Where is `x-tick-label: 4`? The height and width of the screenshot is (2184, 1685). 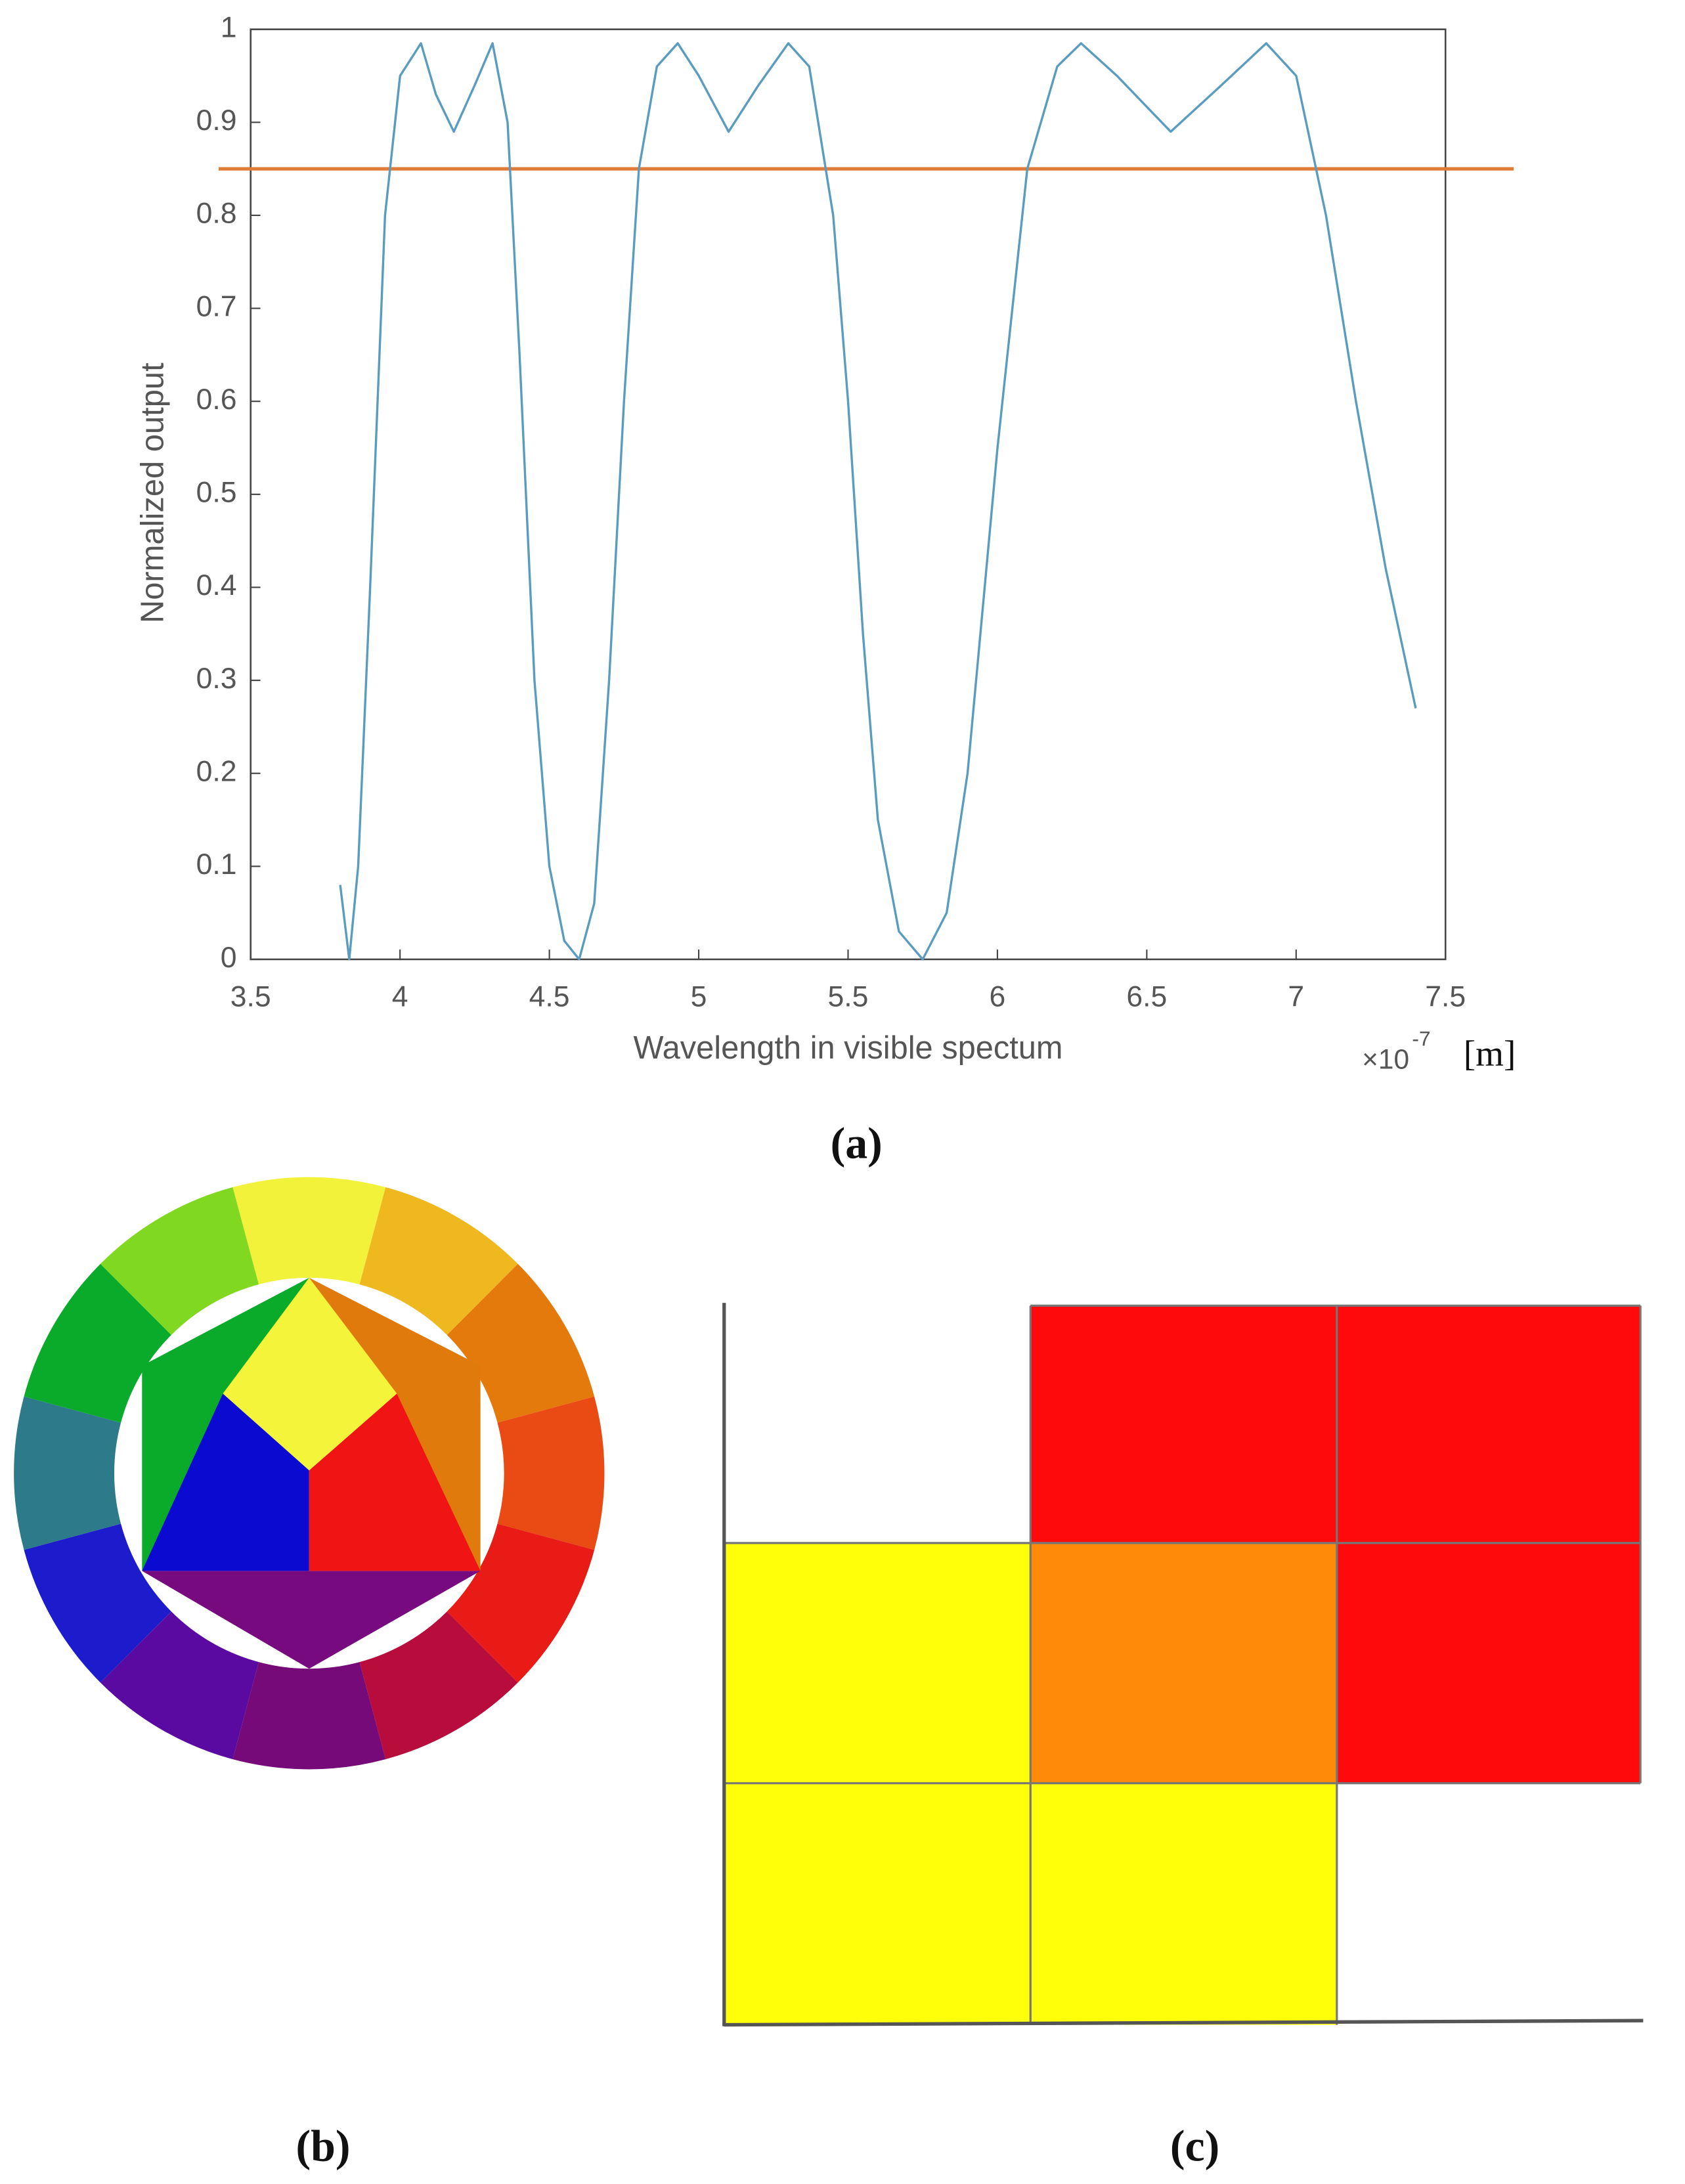 x-tick-label: 4 is located at coordinates (400, 996).